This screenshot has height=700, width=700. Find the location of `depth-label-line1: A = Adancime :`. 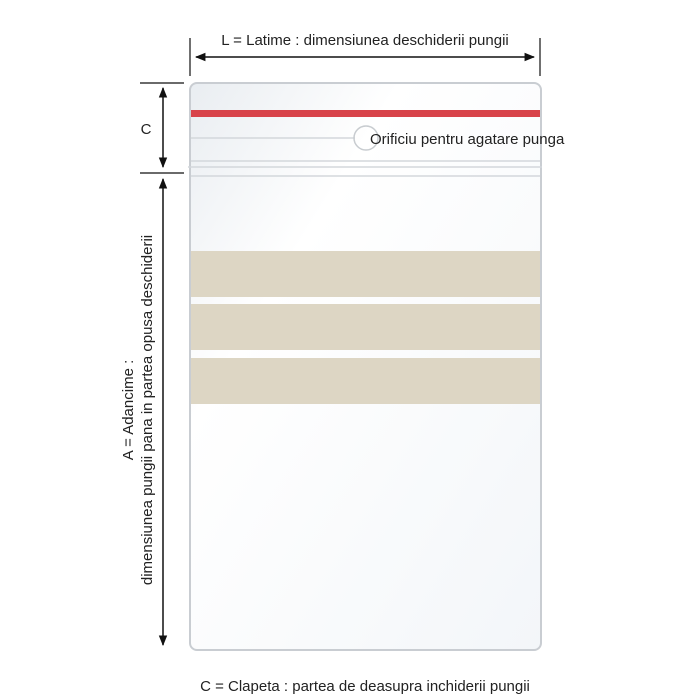

depth-label-line1: A = Adancime : is located at coordinates (128, 410).